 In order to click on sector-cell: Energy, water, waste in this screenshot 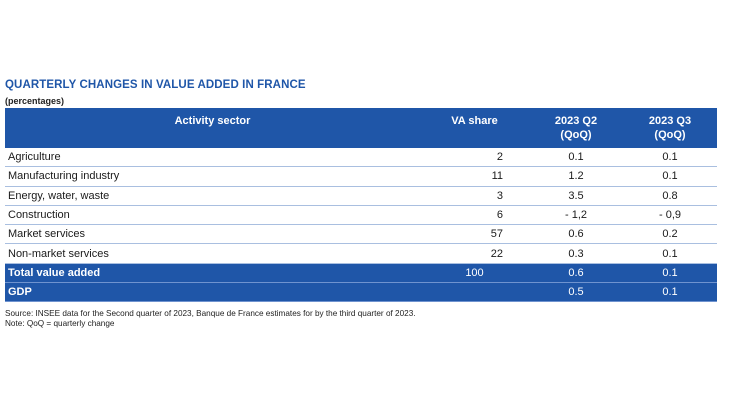, I will do `click(212, 196)`.